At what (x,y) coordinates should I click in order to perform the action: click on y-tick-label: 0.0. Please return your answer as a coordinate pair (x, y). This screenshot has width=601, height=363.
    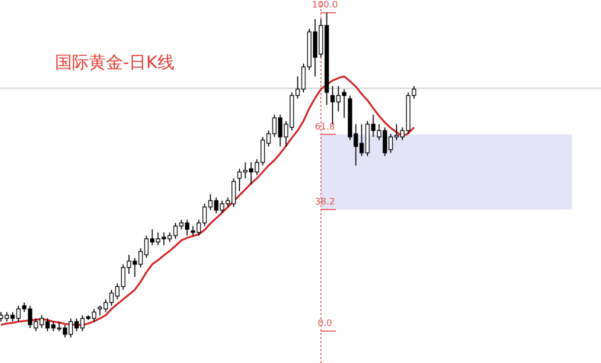
    Looking at the image, I should click on (325, 324).